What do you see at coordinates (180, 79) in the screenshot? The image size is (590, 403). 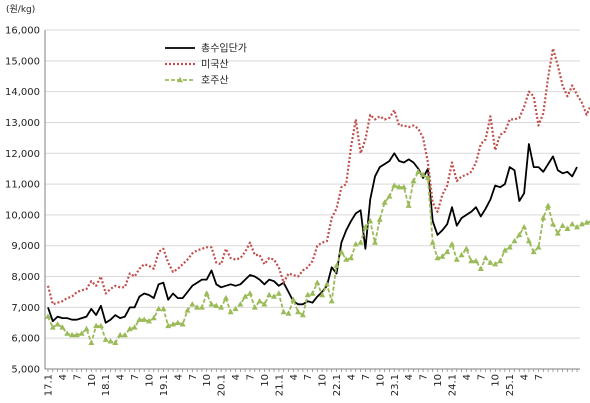 I see `legend-marker` at bounding box center [180, 79].